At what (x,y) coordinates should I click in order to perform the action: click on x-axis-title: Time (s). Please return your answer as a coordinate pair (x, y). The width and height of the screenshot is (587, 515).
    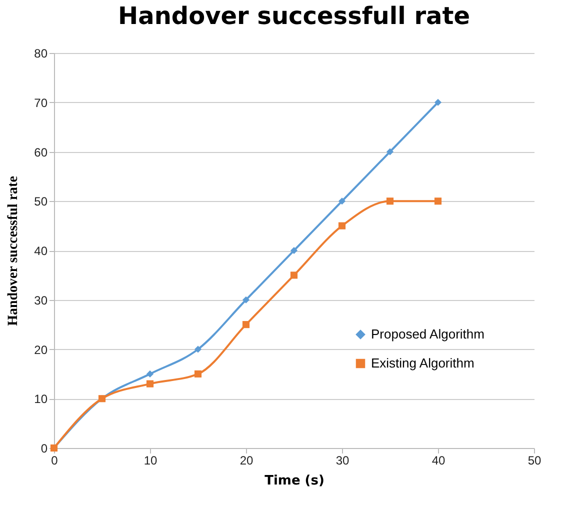
    Looking at the image, I should click on (294, 481).